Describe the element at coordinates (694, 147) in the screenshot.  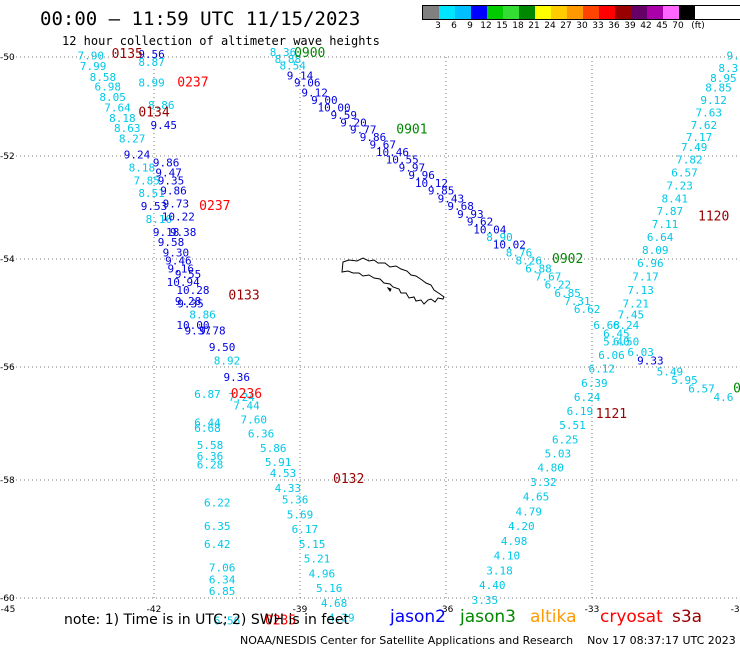
I see `swh-label: 7.49` at that location.